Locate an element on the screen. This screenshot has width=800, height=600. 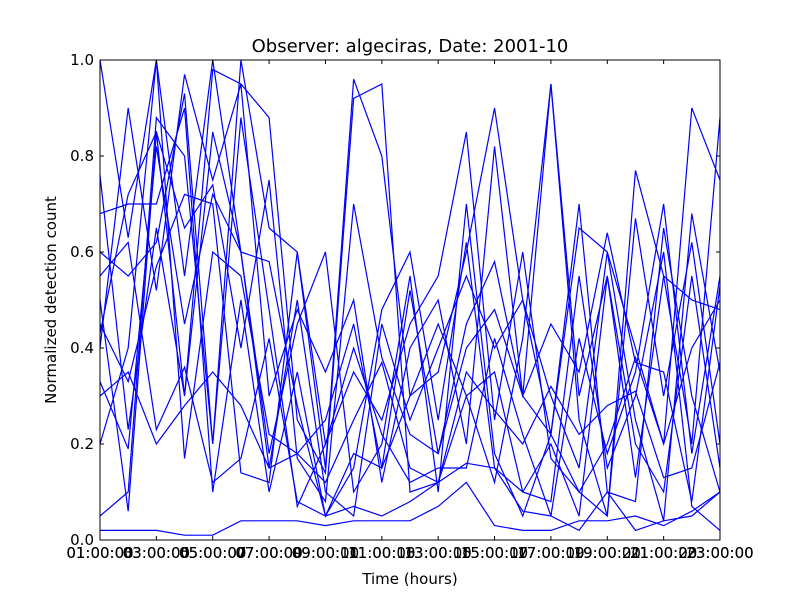
y-tick-label: 0.0 is located at coordinates (82, 540).